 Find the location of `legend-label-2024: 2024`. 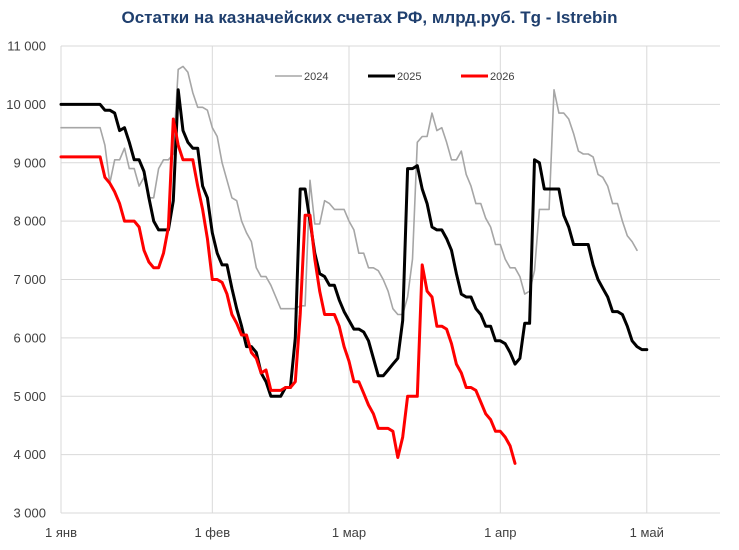

legend-label-2024: 2024 is located at coordinates (316, 77).